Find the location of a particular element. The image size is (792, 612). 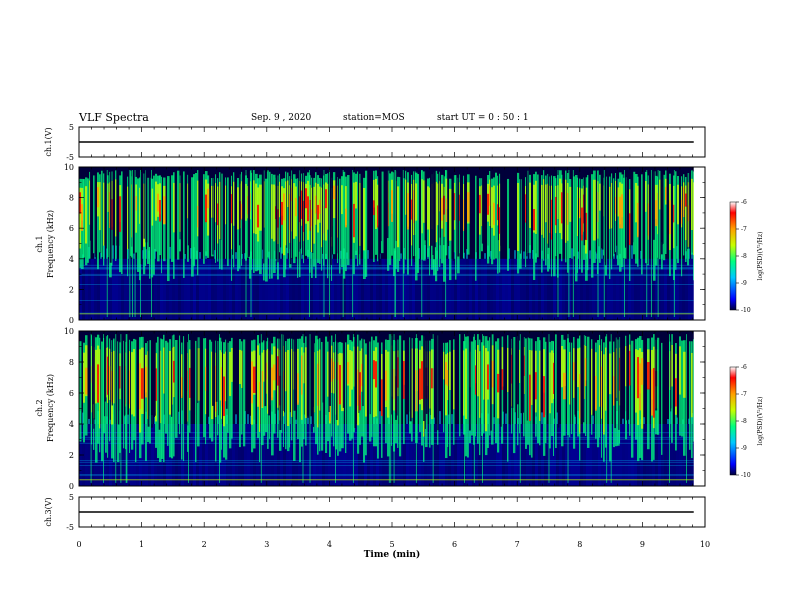

ch2-channel-label: ch.2 is located at coordinates (39, 407).